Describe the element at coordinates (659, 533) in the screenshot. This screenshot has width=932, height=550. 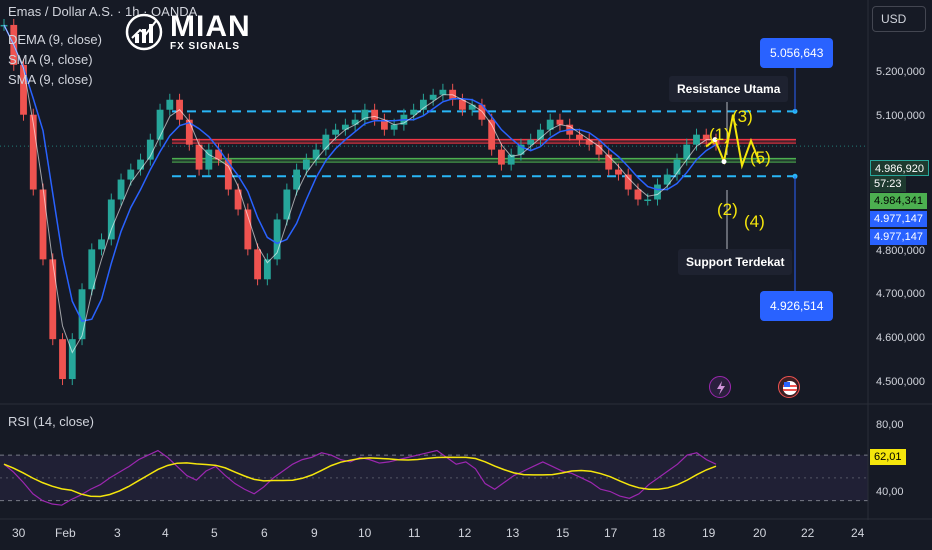
I see `time-tick: 18` at that location.